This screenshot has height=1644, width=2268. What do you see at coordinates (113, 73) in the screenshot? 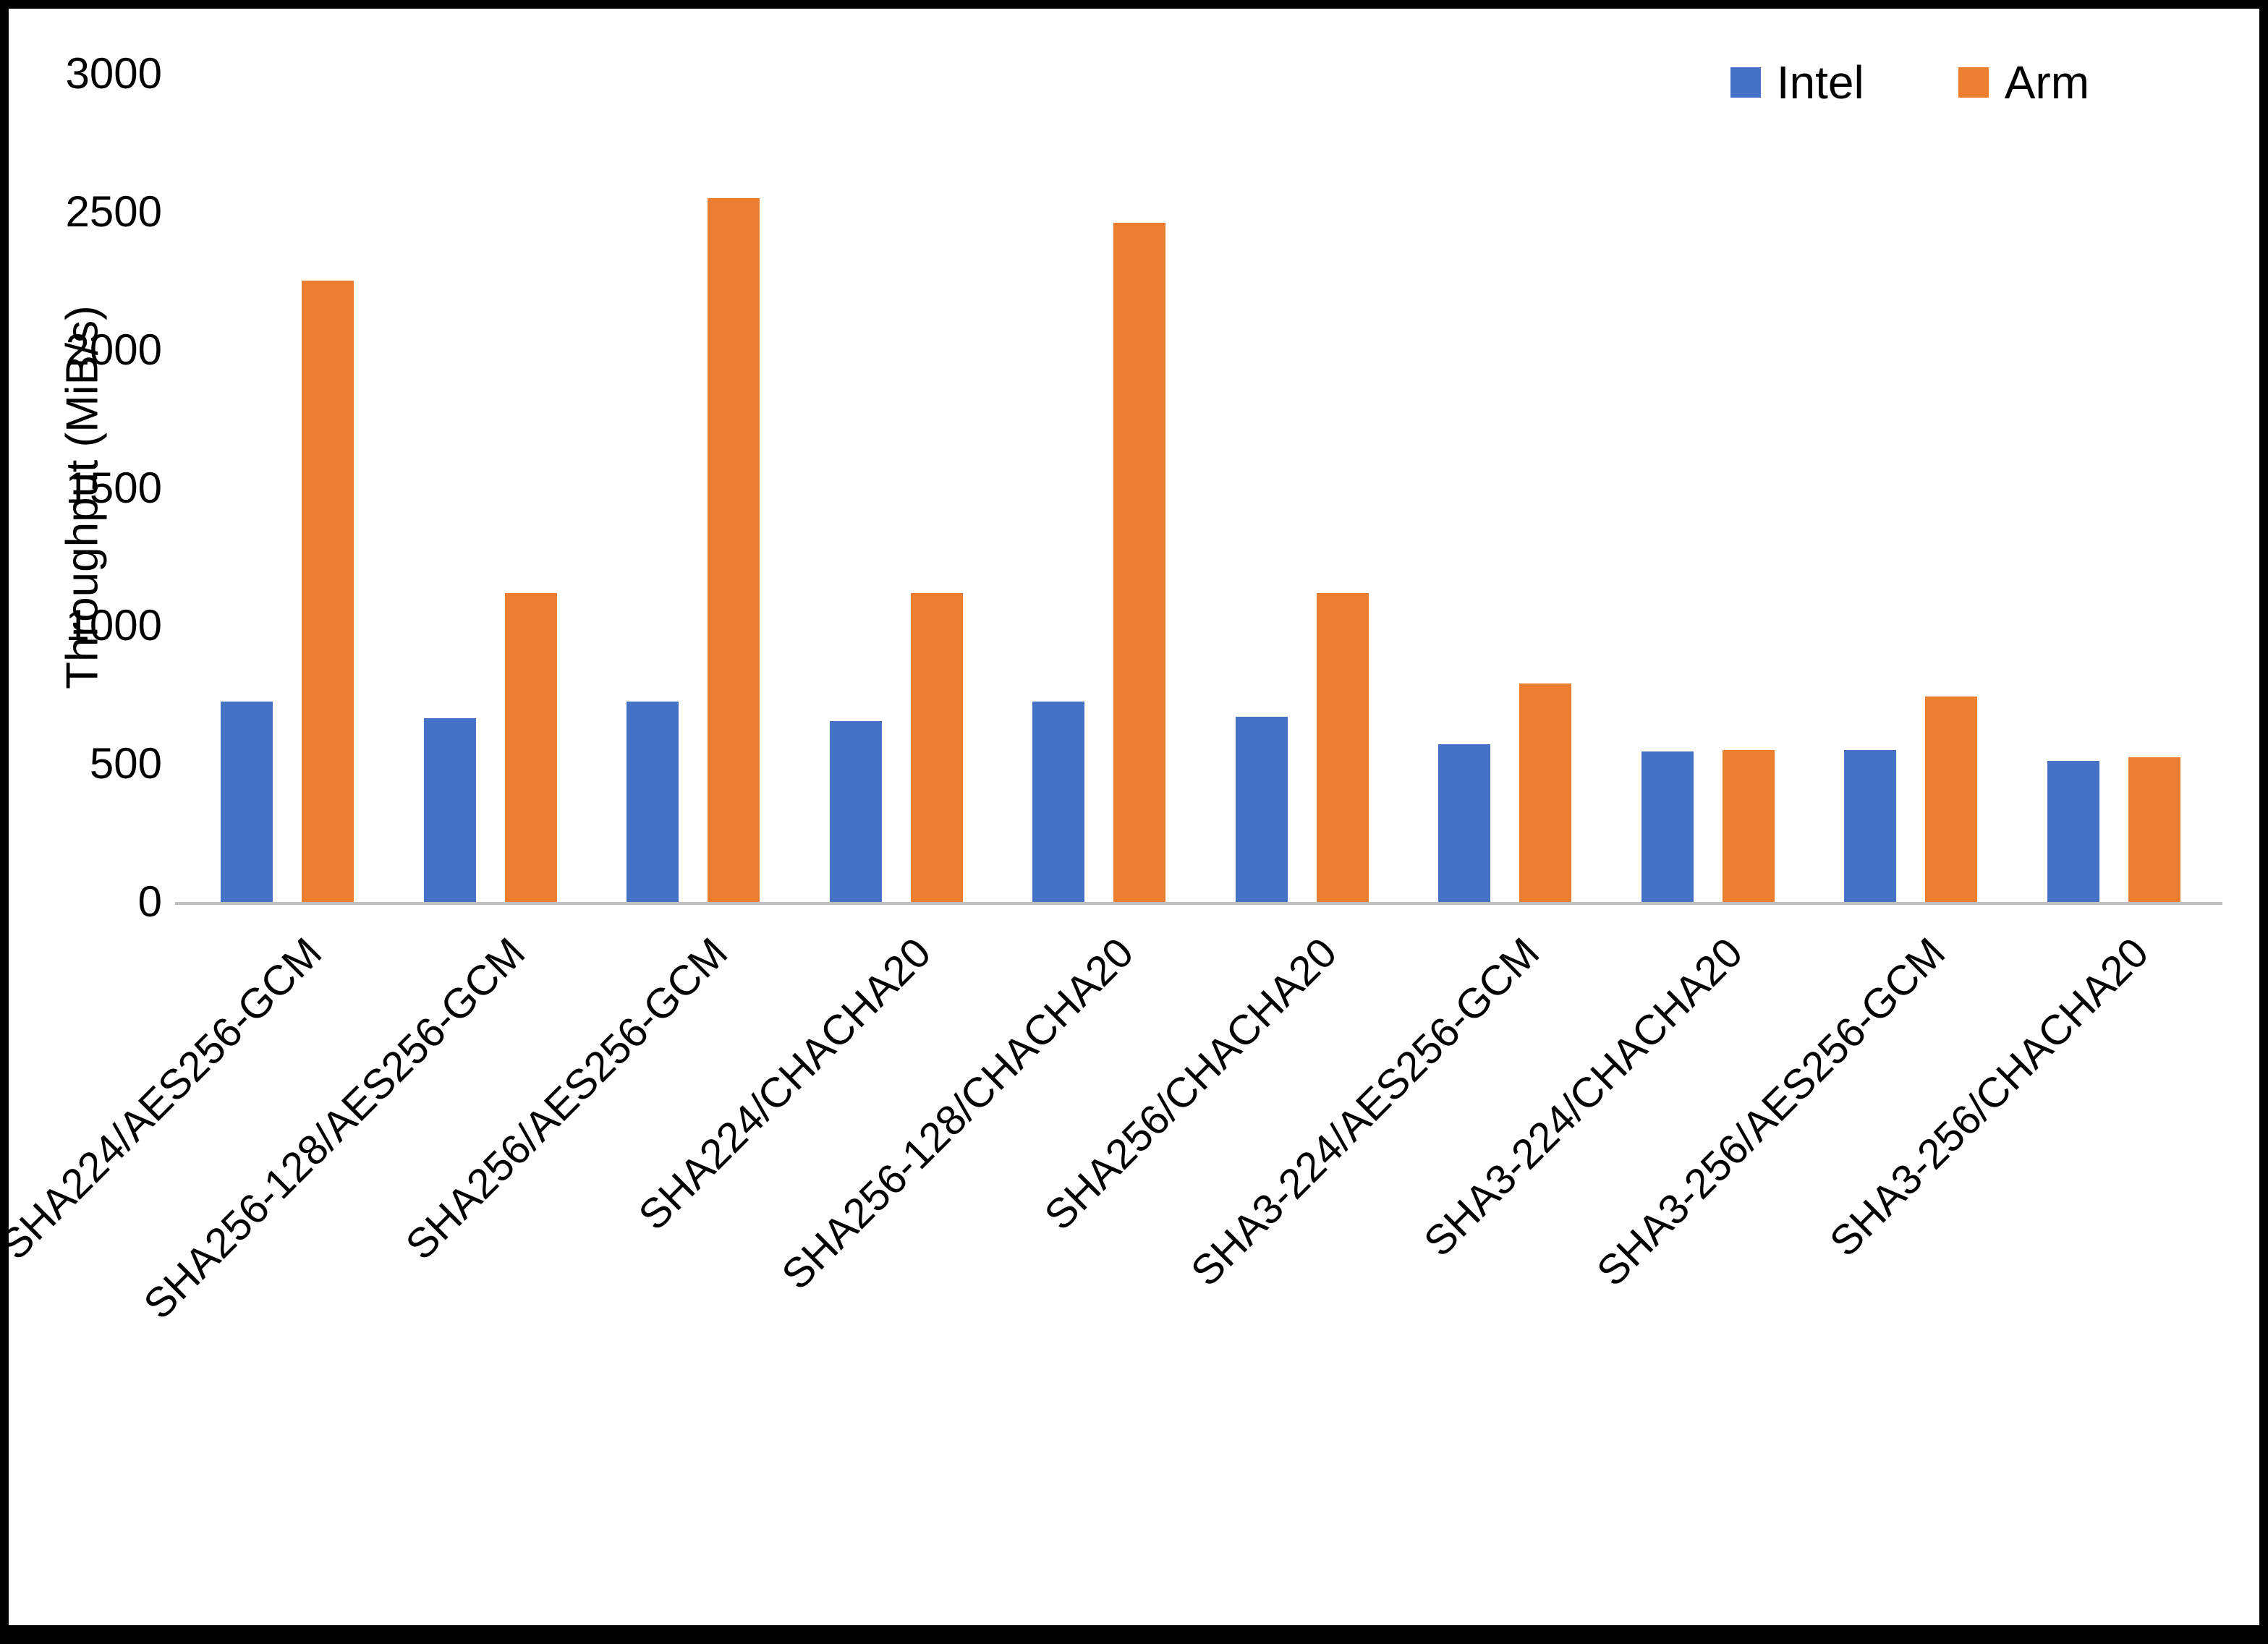
I see `y-tick-label: 3000` at bounding box center [113, 73].